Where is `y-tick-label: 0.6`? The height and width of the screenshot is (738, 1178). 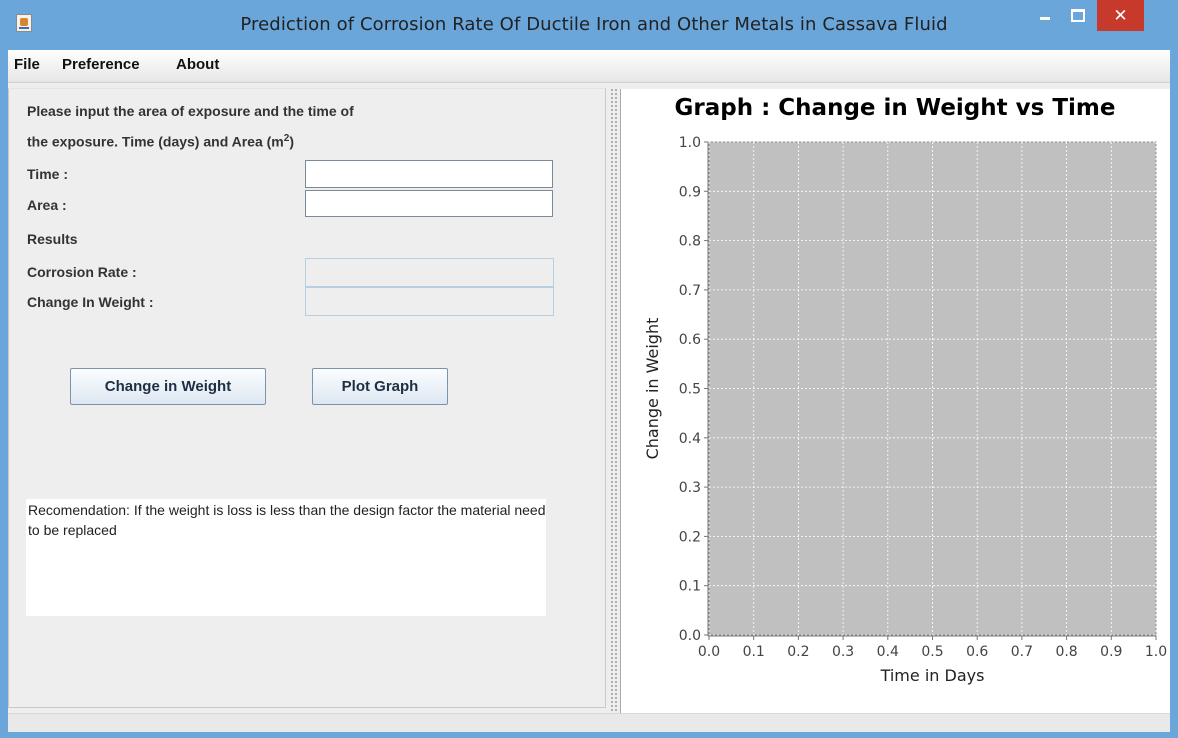 y-tick-label: 0.6 is located at coordinates (690, 340).